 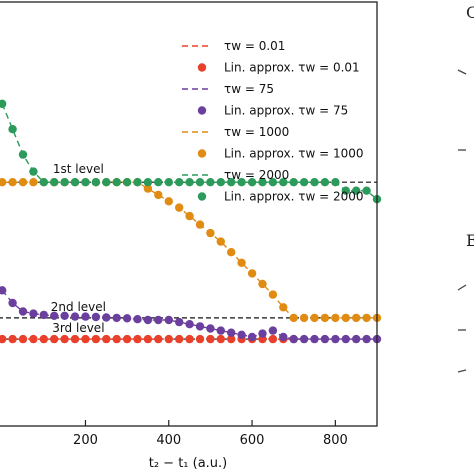 What do you see at coordinates (78, 169) in the screenshot?
I see `level-label-1: 1st level` at bounding box center [78, 169].